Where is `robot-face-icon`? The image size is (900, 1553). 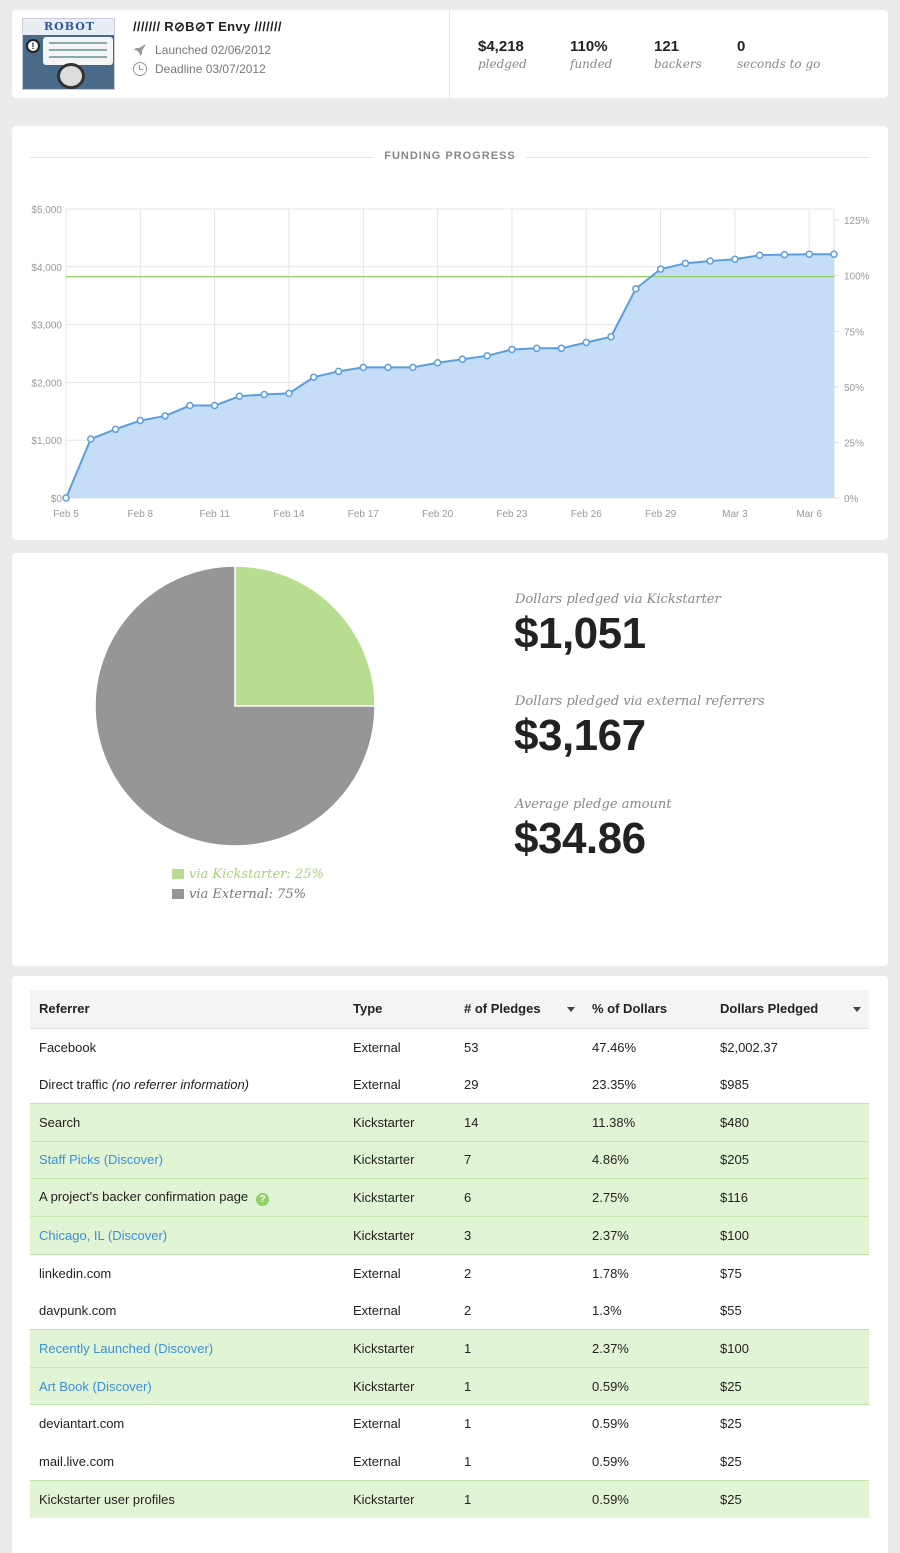
robot-face-icon is located at coordinates (71, 76).